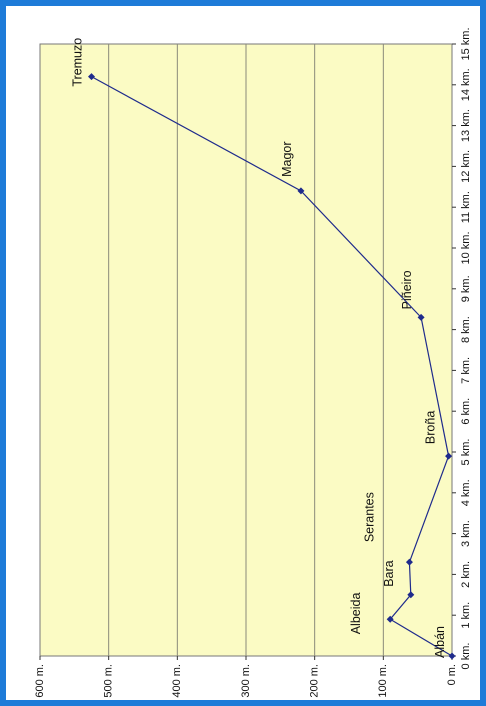 The image size is (486, 706). I want to click on distance-tick-label: 2 km., so click(466, 574).